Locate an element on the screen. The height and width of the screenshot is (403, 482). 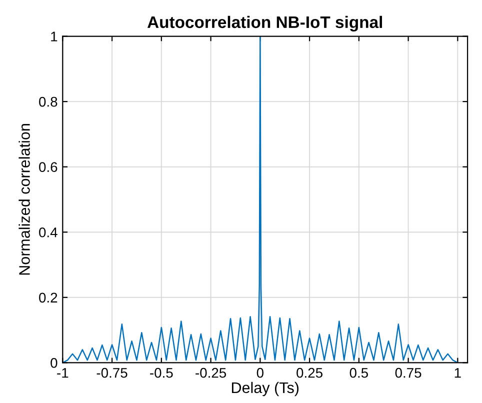
x-tick-label: 0.5 is located at coordinates (359, 373).